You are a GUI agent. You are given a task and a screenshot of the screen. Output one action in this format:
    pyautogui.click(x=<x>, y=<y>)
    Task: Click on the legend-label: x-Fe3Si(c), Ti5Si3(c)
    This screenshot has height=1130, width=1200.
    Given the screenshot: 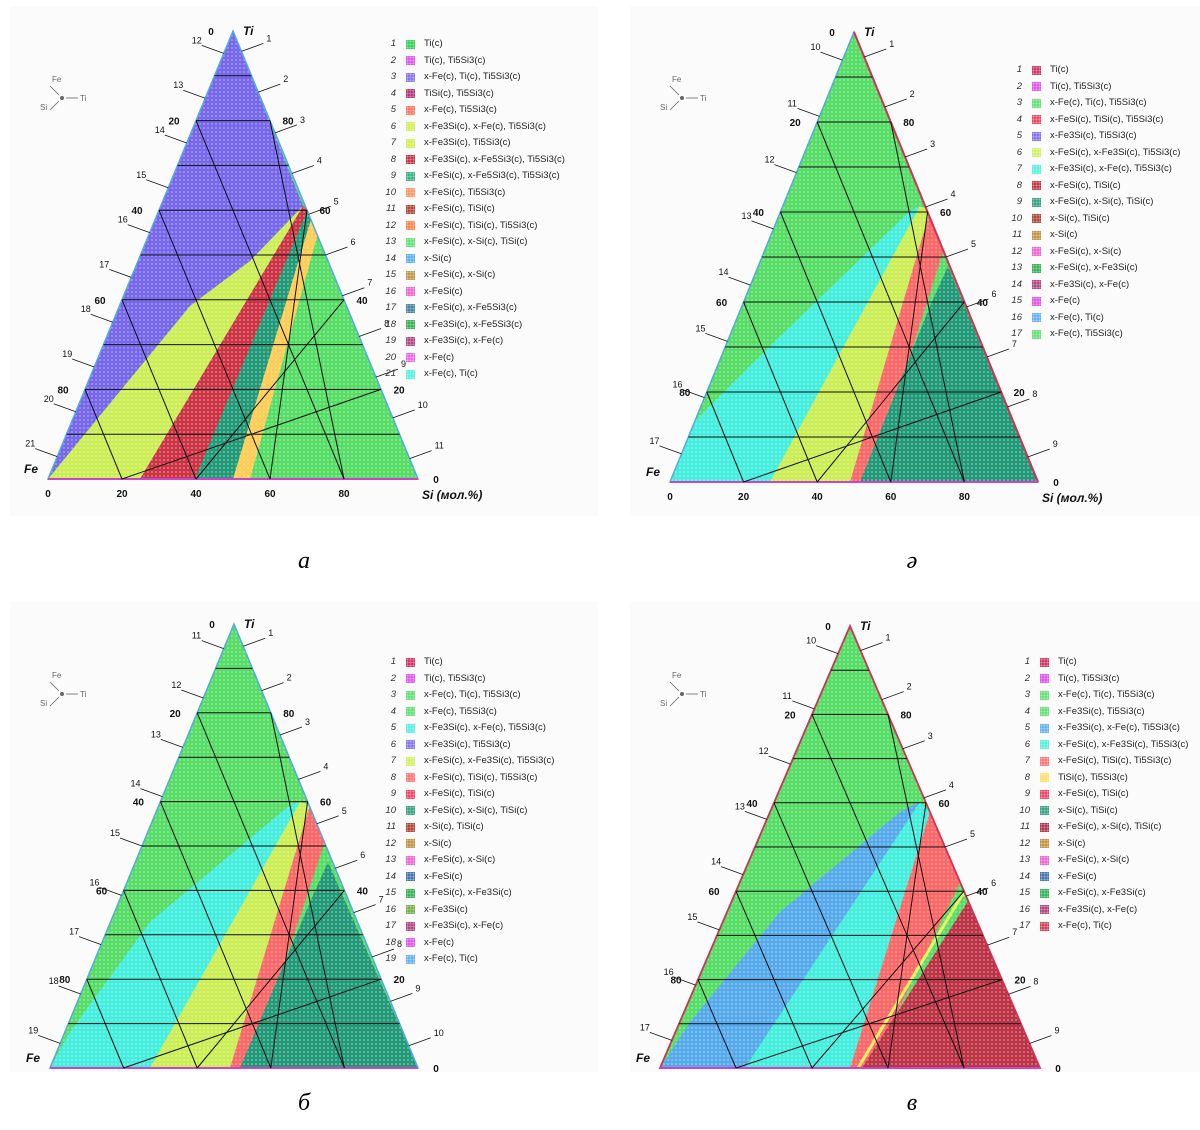 What is the action you would take?
    pyautogui.click(x=1101, y=711)
    